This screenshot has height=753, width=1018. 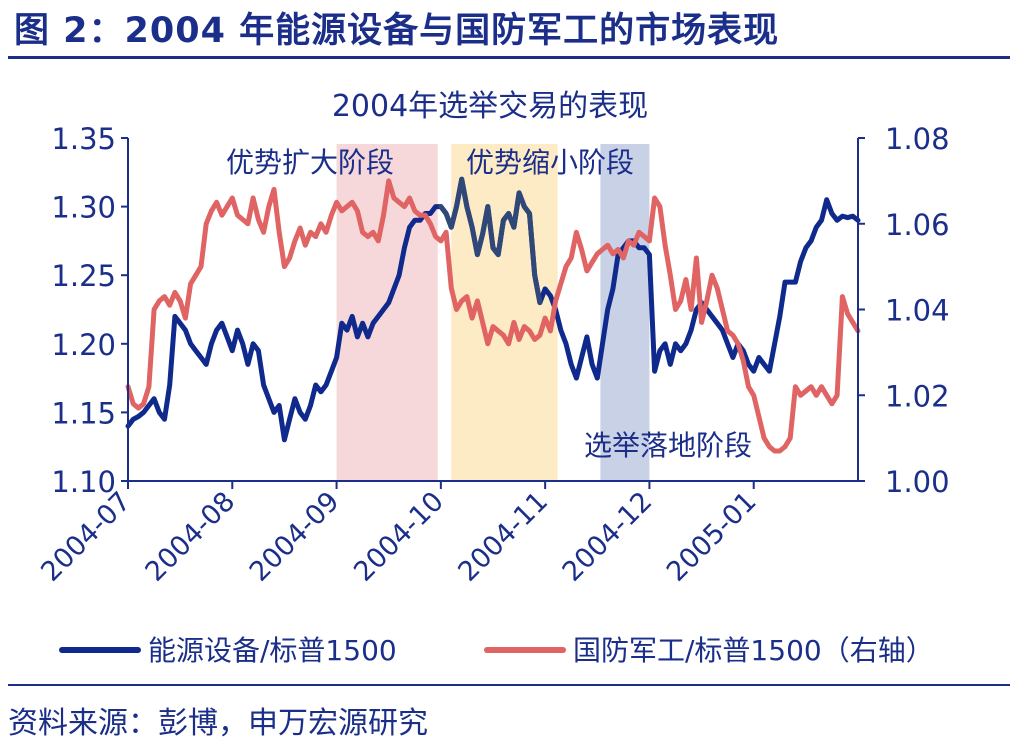 I want to click on x-tick-label-4: 2004-11, so click(x=503, y=537).